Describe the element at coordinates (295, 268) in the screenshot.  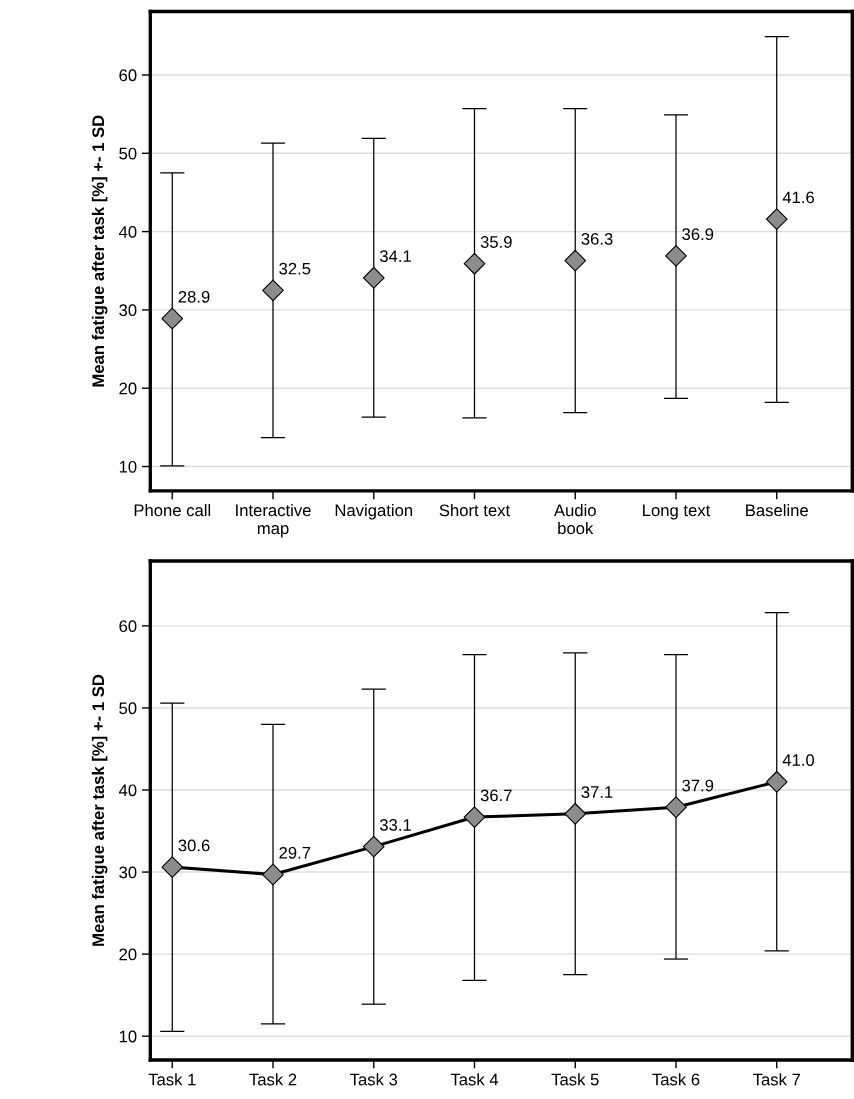
I see `data-label: 32.5` at that location.